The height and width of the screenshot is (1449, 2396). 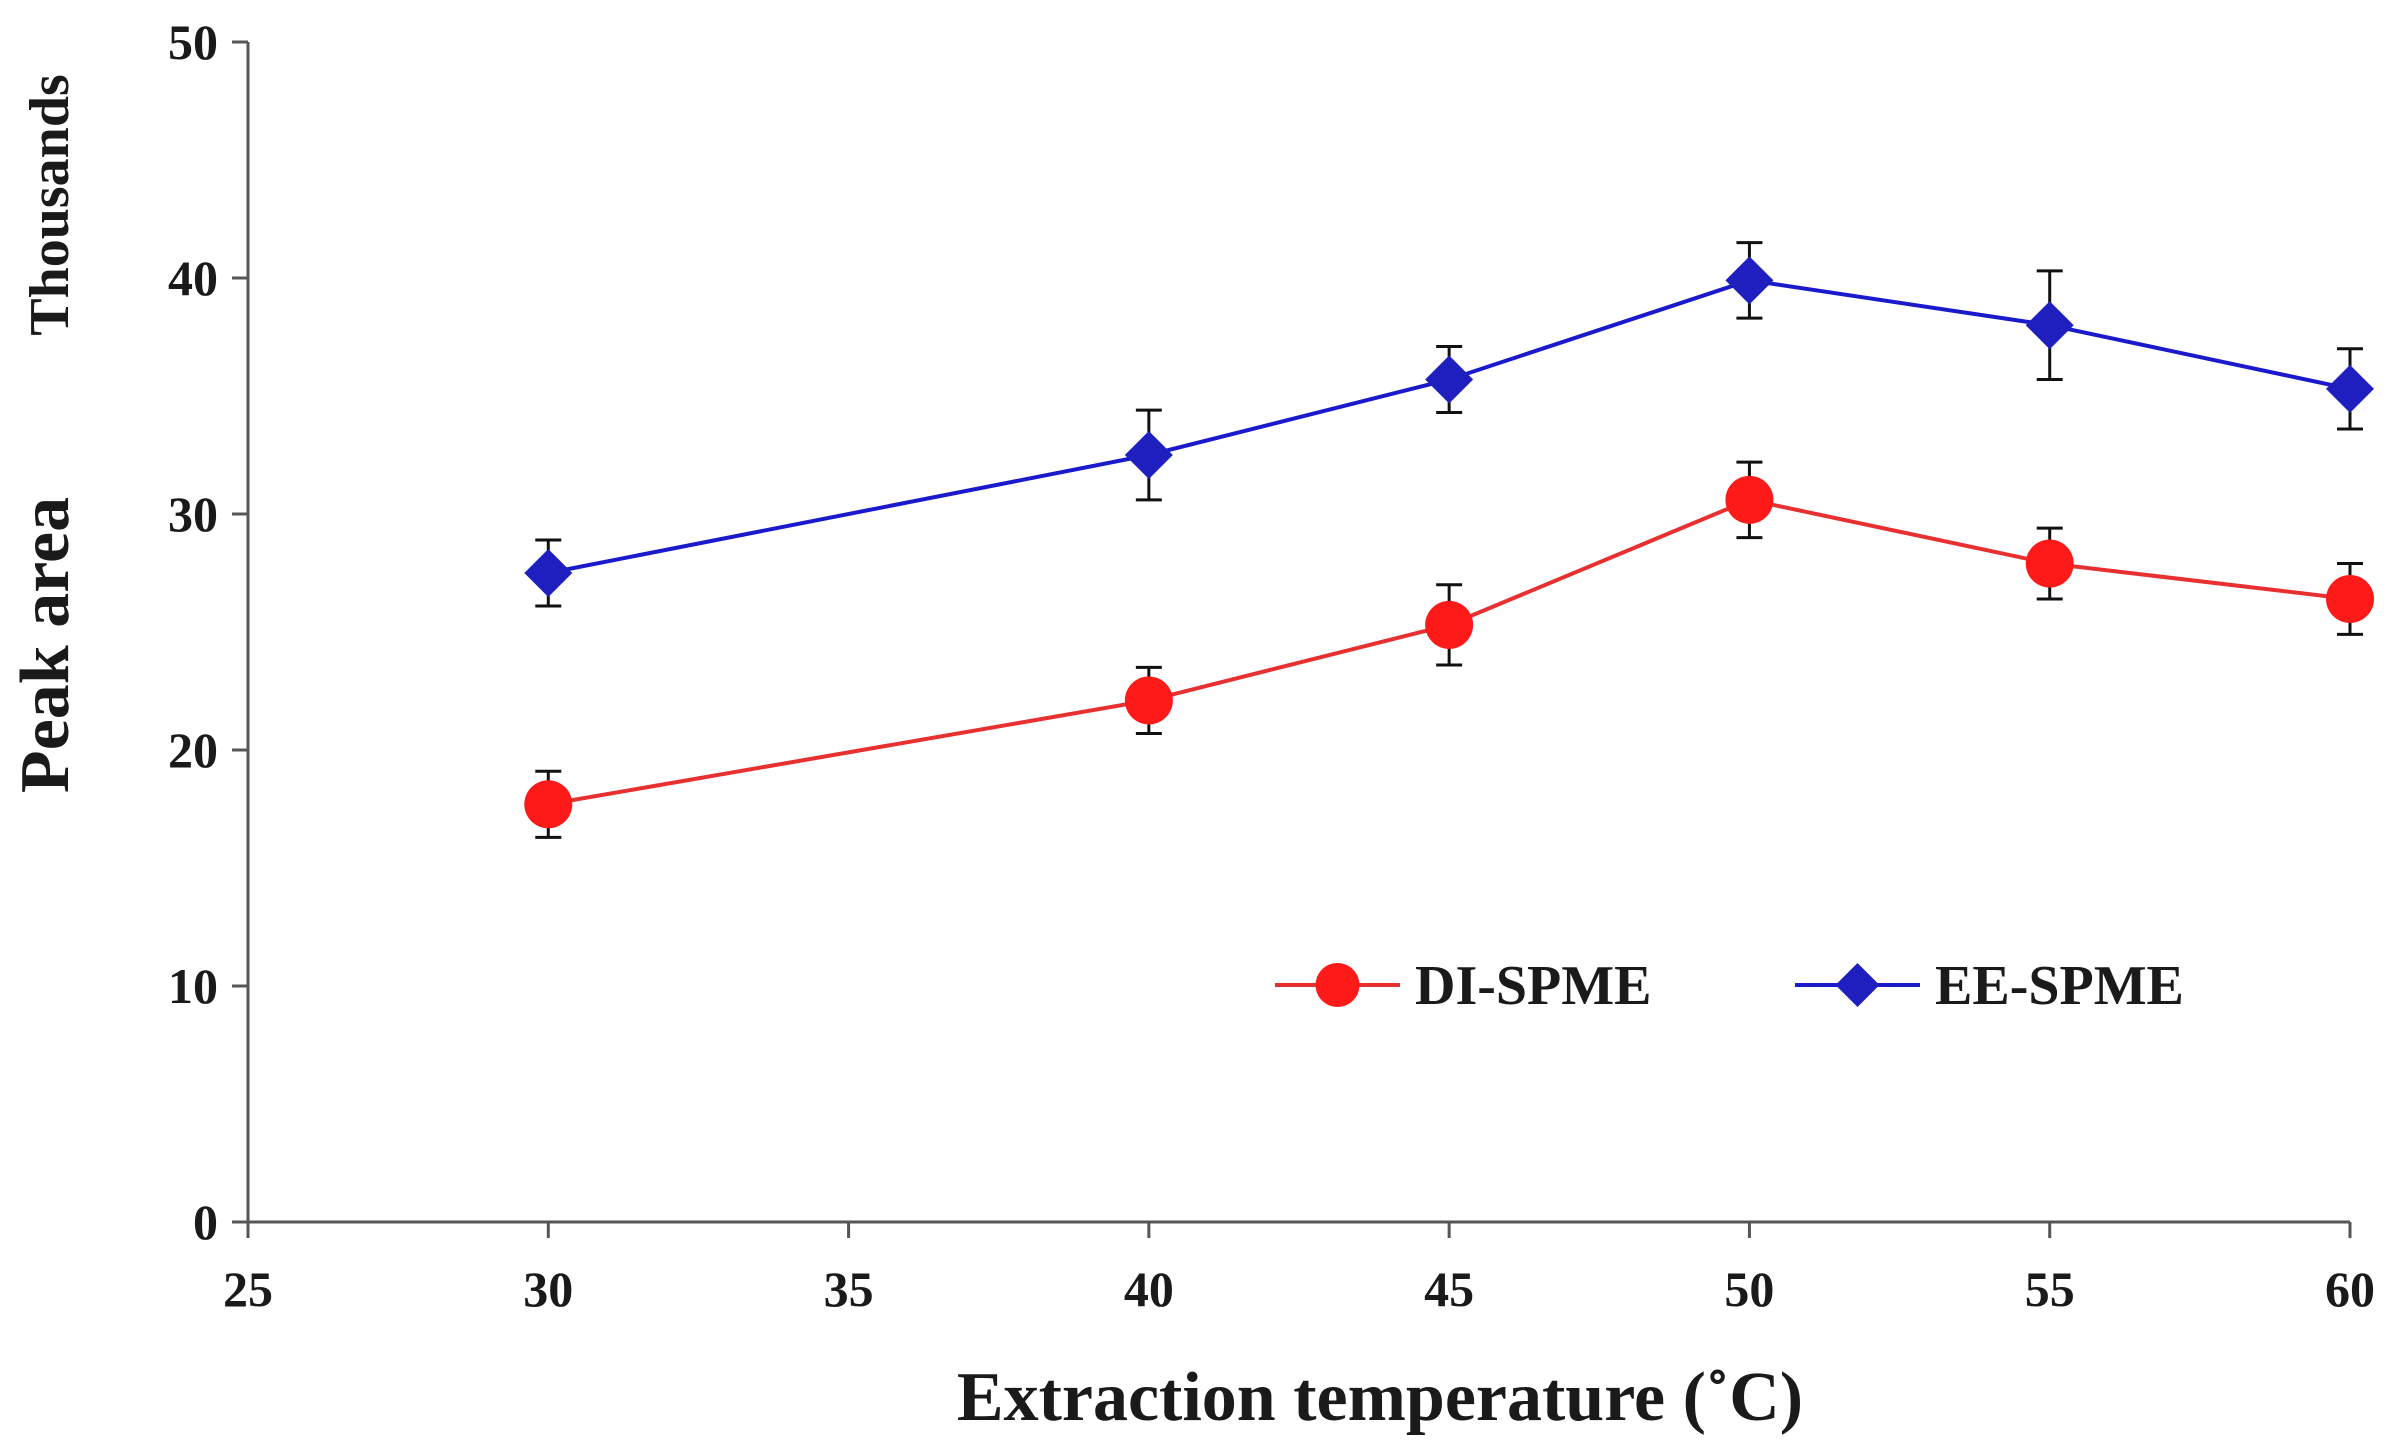 I want to click on x-tick-label: 25, so click(x=248, y=1289).